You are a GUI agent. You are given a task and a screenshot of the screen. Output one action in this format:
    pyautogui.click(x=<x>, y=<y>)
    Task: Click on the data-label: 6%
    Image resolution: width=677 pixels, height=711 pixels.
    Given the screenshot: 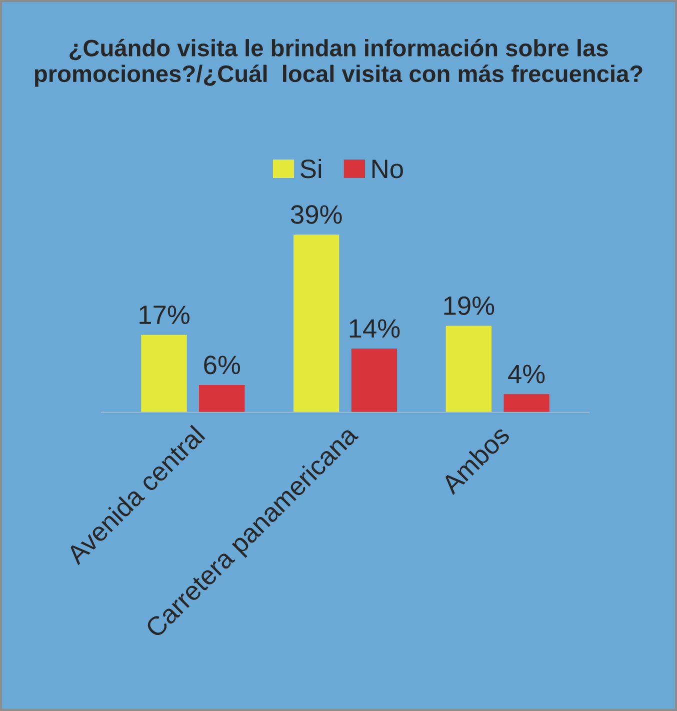 What is the action you would take?
    pyautogui.click(x=222, y=365)
    